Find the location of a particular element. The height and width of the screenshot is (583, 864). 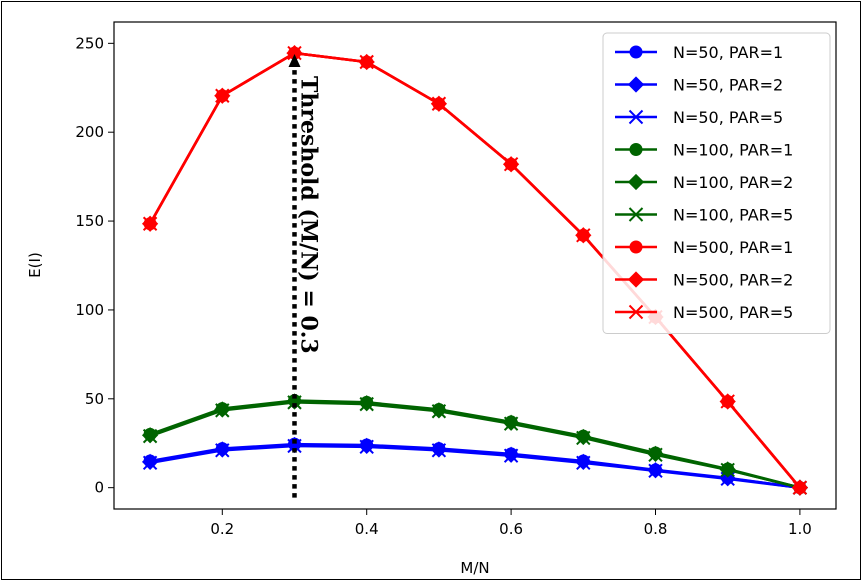

legend-label: N=100, PAR=5 is located at coordinates (733, 215).